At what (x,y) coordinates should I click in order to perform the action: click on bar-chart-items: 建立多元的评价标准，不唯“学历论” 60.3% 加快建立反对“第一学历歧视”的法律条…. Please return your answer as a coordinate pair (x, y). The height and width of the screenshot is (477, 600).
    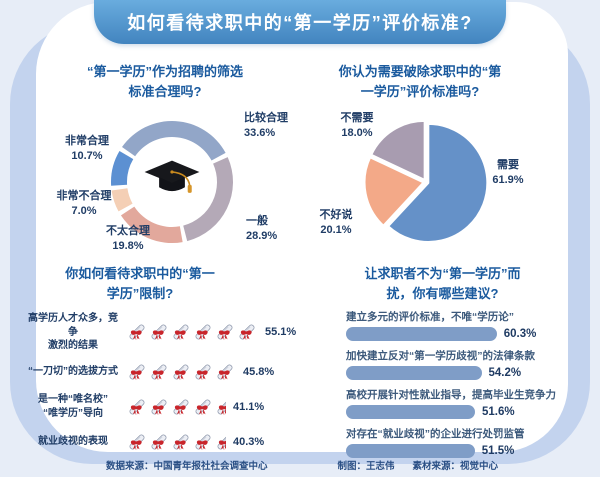
    Looking at the image, I should click on (456, 387).